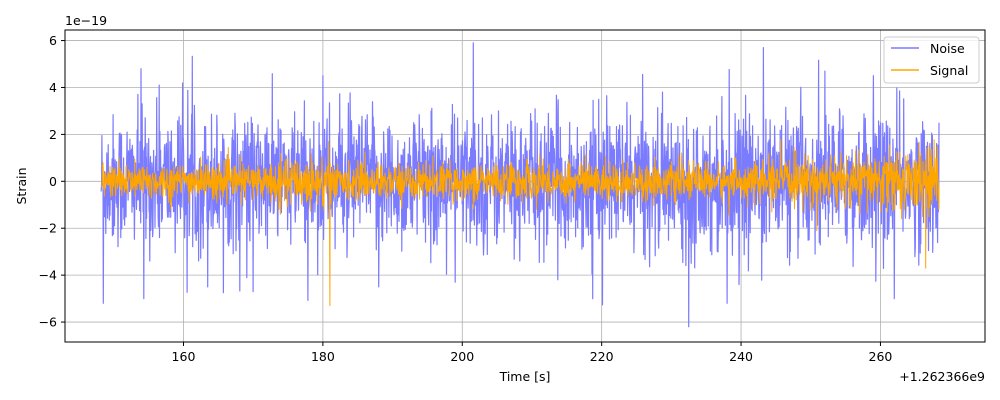  I want to click on x-offset-label: +1.262366e9, so click(942, 376).